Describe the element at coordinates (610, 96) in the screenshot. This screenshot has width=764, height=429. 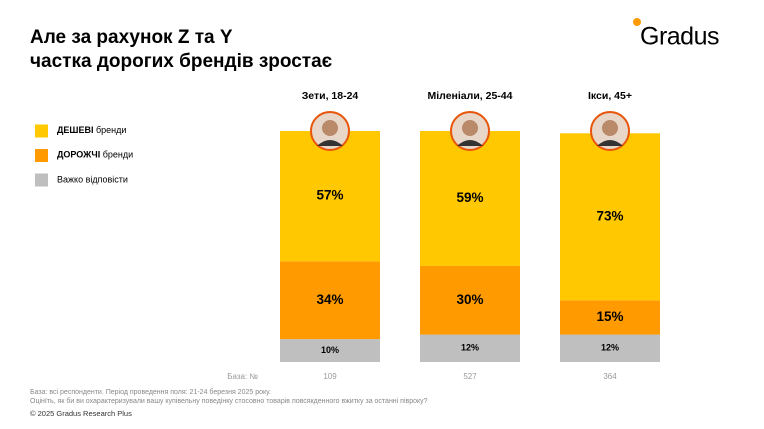
I see `category-label: Ікси, 45+` at that location.